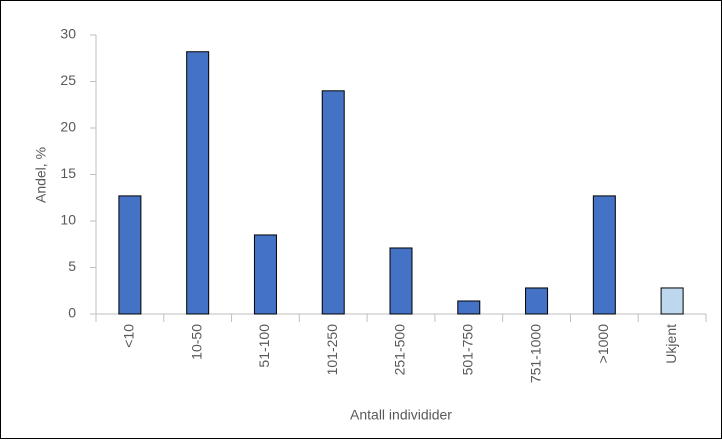 This screenshot has width=722, height=444. I want to click on y-tick-label: 30, so click(68, 34).